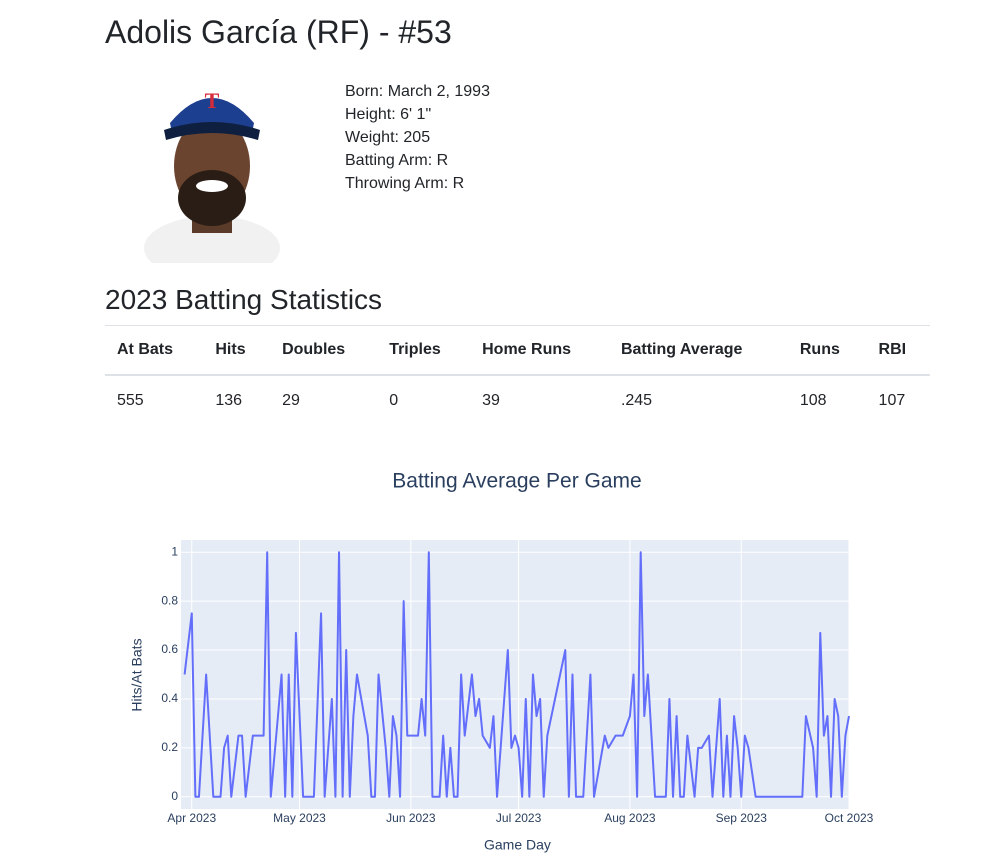 Image resolution: width=985 pixels, height=866 pixels. What do you see at coordinates (491, 400) in the screenshot?
I see `table-cell: 39` at bounding box center [491, 400].